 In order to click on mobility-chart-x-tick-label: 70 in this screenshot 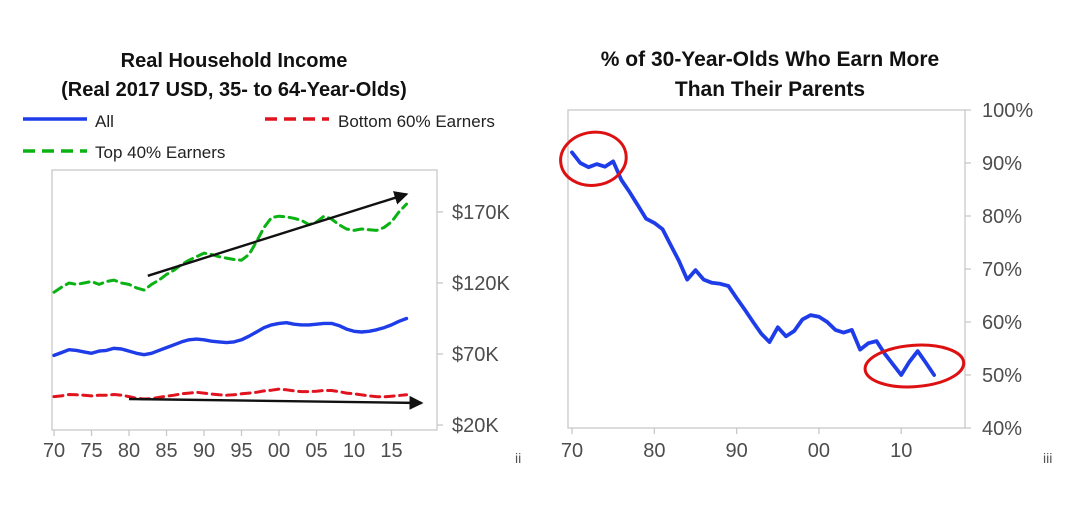, I will do `click(572, 451)`.